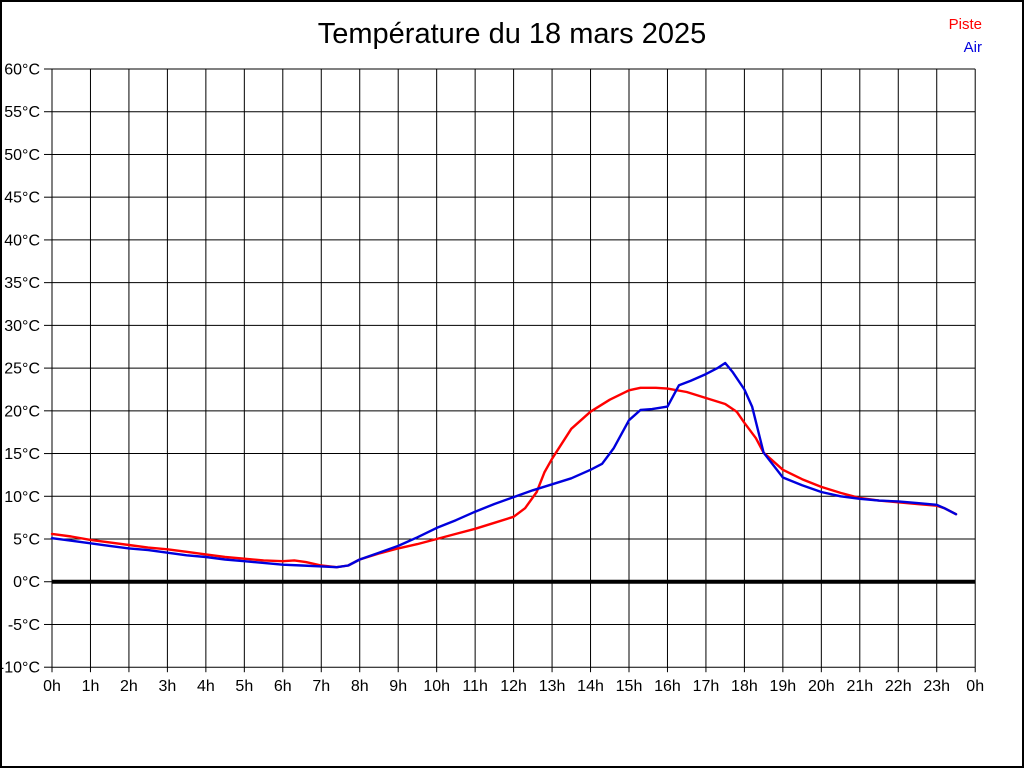 This screenshot has width=1024, height=770. I want to click on x-tick-label: 13h, so click(552, 686).